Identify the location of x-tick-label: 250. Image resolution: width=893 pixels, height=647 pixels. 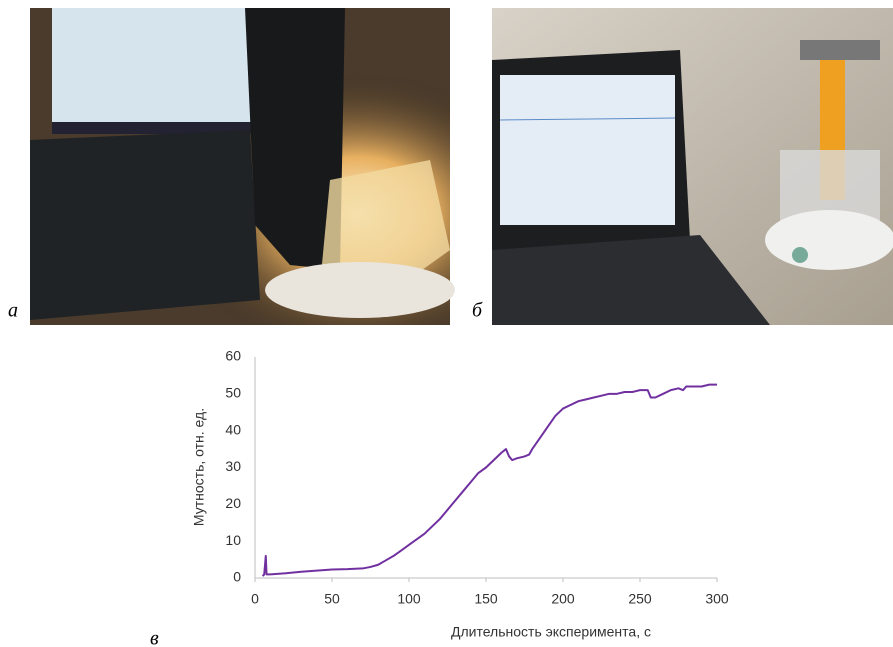
(640, 599).